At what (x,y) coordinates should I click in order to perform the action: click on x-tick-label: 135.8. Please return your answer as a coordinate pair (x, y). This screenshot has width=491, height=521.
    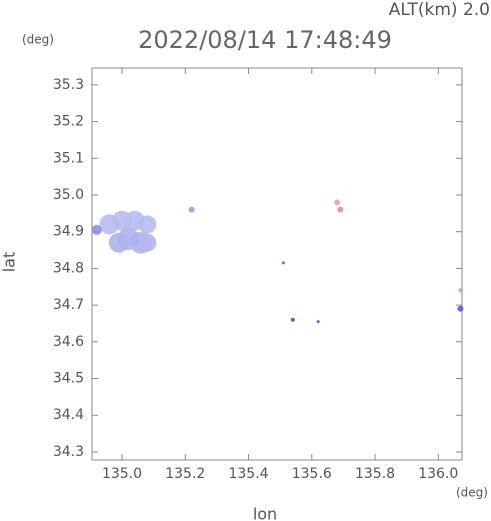
    Looking at the image, I should click on (375, 474).